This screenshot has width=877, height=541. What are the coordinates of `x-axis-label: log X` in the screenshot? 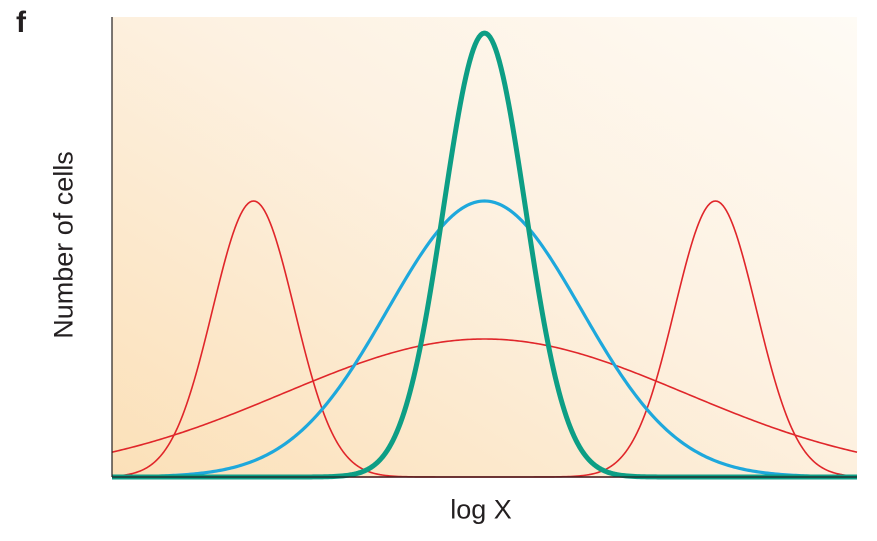 It's located at (481, 509).